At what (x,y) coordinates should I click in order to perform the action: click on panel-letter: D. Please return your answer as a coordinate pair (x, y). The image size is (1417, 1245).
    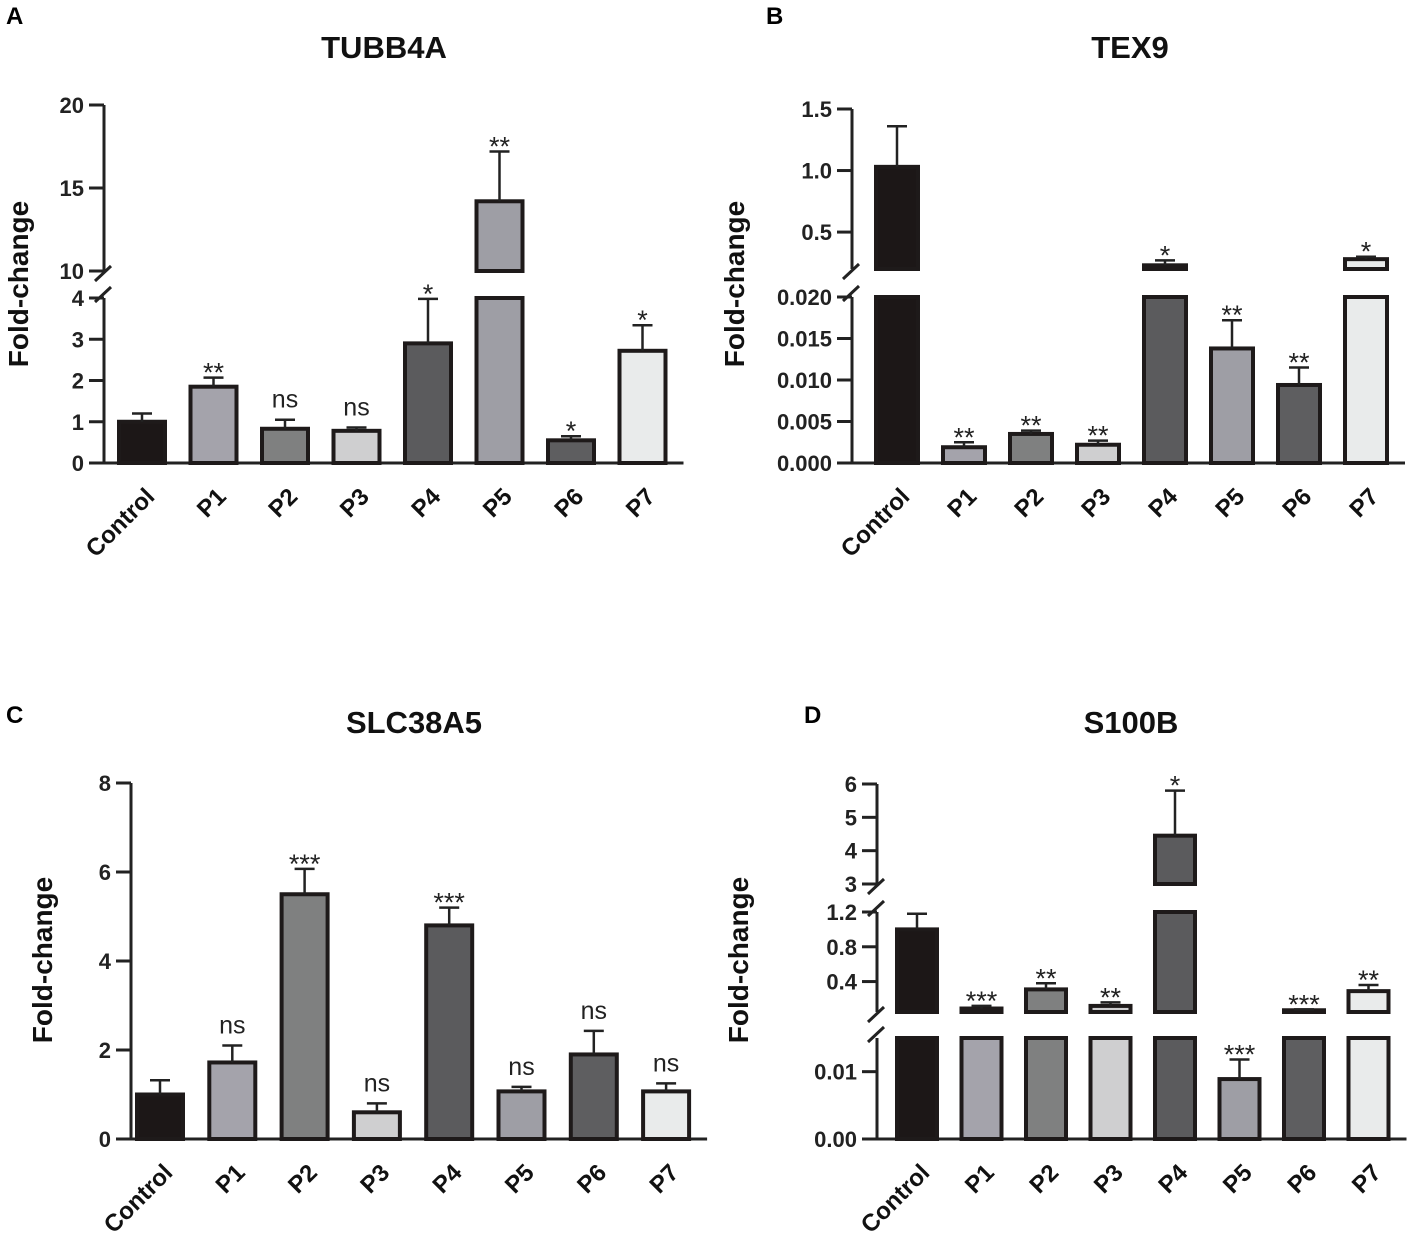
    Looking at the image, I should click on (812, 715).